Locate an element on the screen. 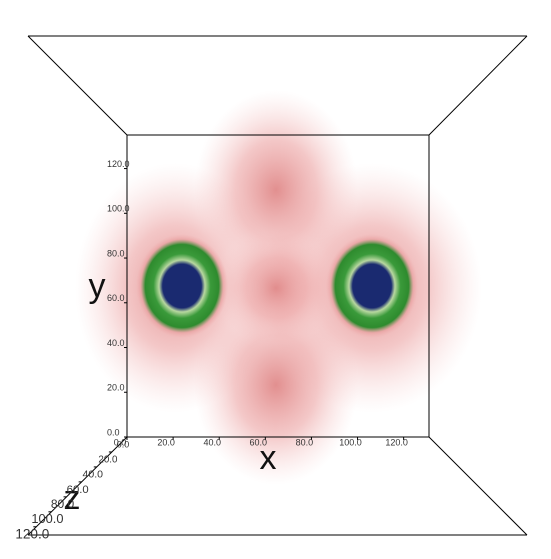 This screenshot has height=559, width=551. z-tick-label: 0.0 is located at coordinates (123, 444).